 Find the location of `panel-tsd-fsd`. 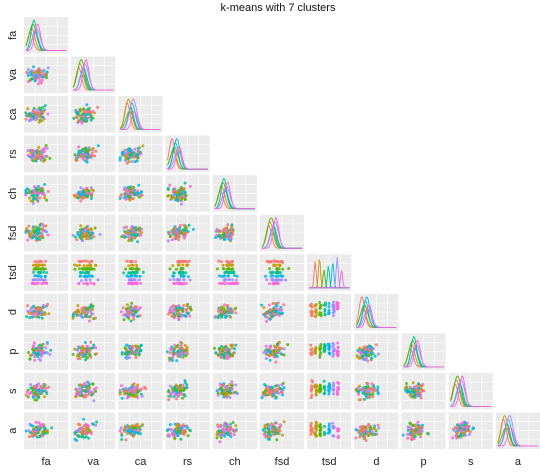

panel-tsd-fsd is located at coordinates (282, 272).